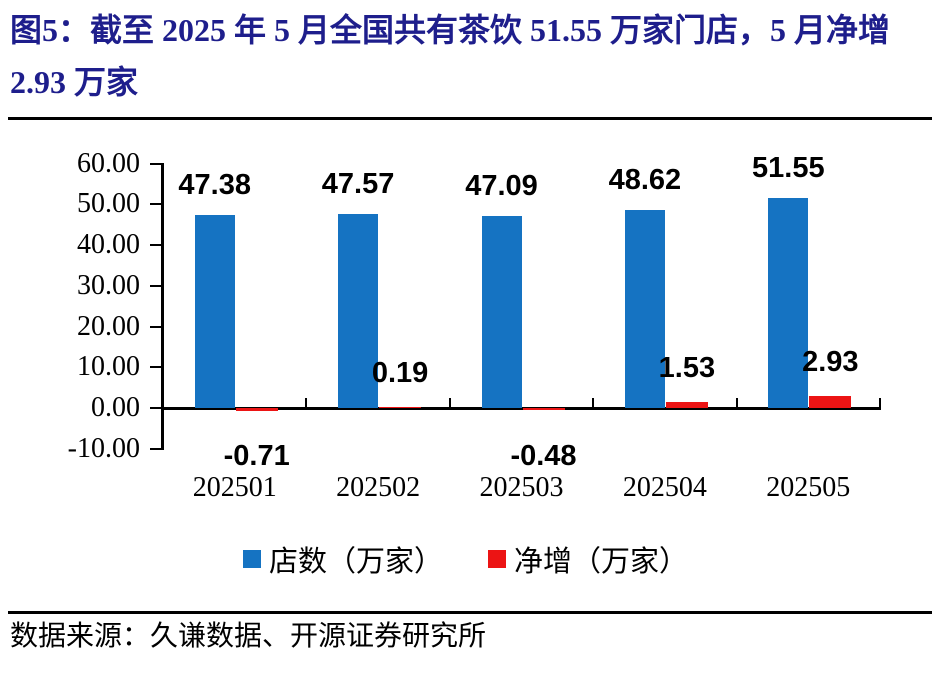  I want to click on legend-item-net-increase: 净增（万家）, so click(588, 559).